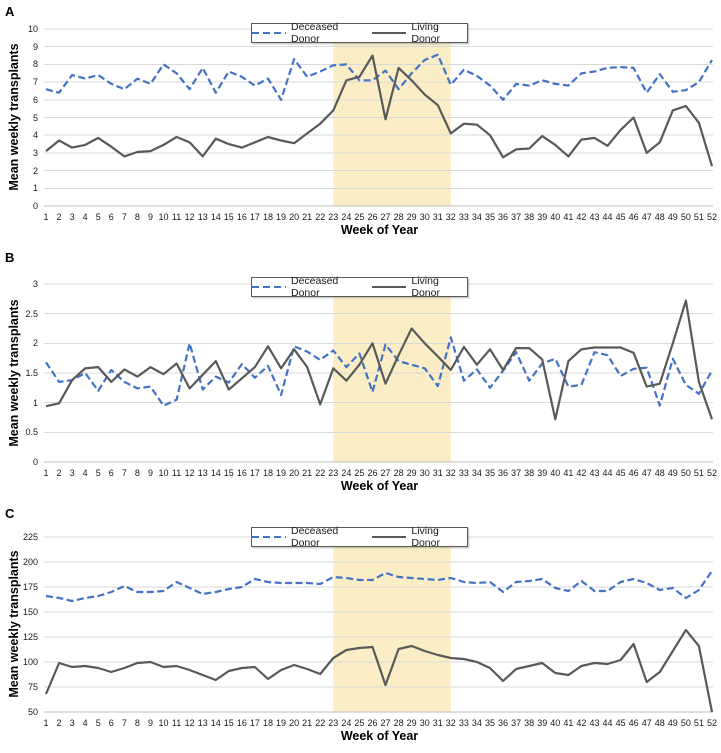 The width and height of the screenshot is (721, 753). Describe the element at coordinates (35, 152) in the screenshot. I see `y-tick-label: 3` at that location.